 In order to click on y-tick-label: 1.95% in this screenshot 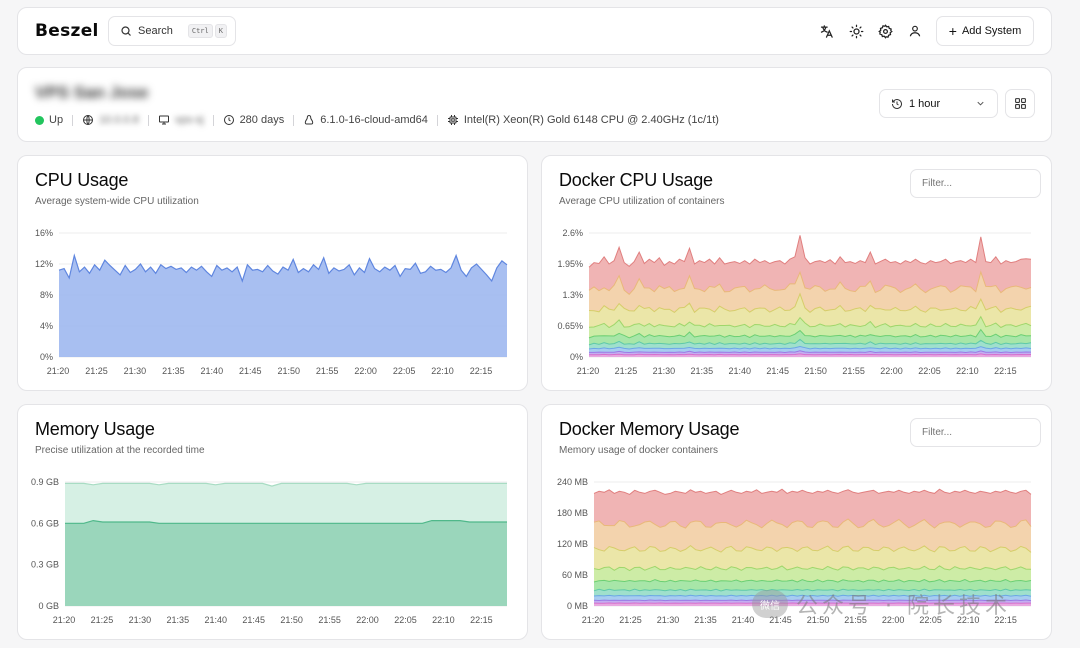, I will do `click(570, 264)`.